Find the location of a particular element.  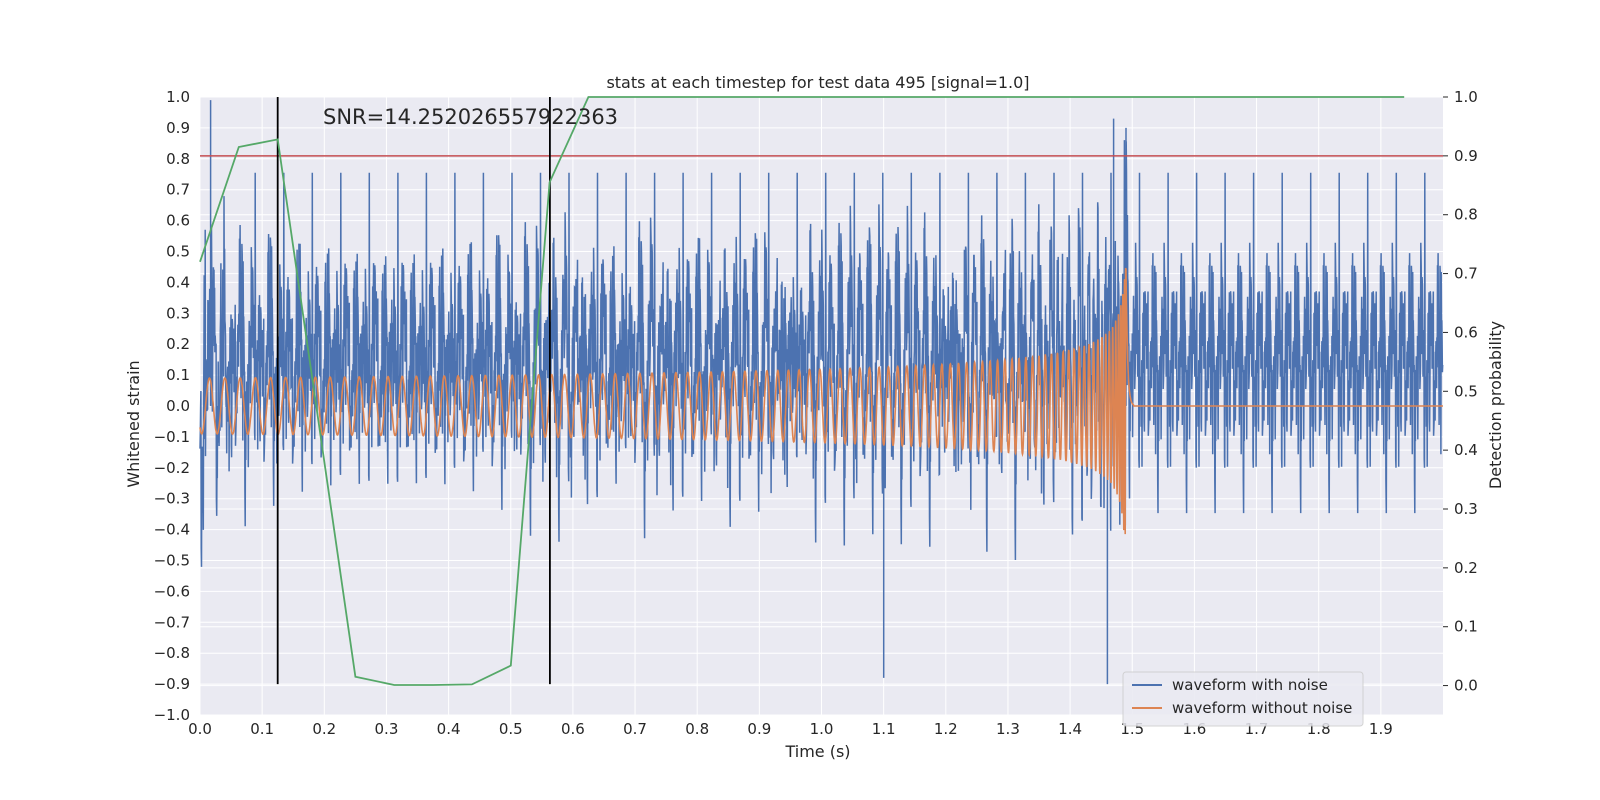

x-tick-label: 0.9 is located at coordinates (759, 729).